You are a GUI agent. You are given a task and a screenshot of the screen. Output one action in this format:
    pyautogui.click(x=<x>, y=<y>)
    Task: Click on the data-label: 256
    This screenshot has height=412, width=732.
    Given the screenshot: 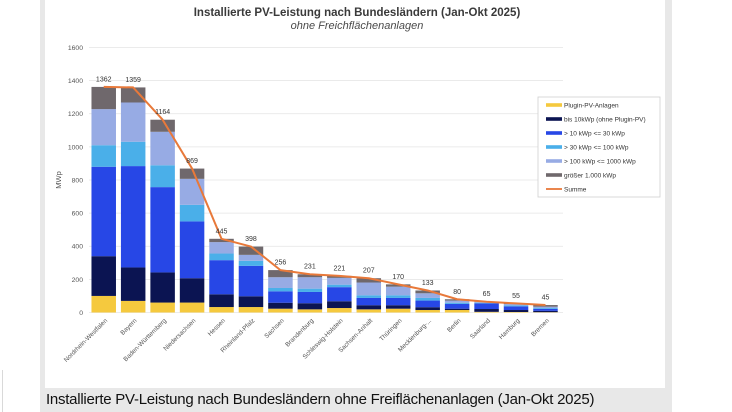 What is the action you would take?
    pyautogui.click(x=281, y=263)
    